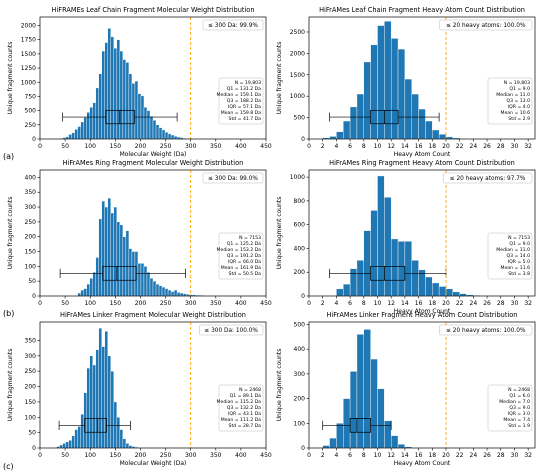 This screenshot has height=475, width=550. I want to click on threshold-annotation-box, so click(233, 178).